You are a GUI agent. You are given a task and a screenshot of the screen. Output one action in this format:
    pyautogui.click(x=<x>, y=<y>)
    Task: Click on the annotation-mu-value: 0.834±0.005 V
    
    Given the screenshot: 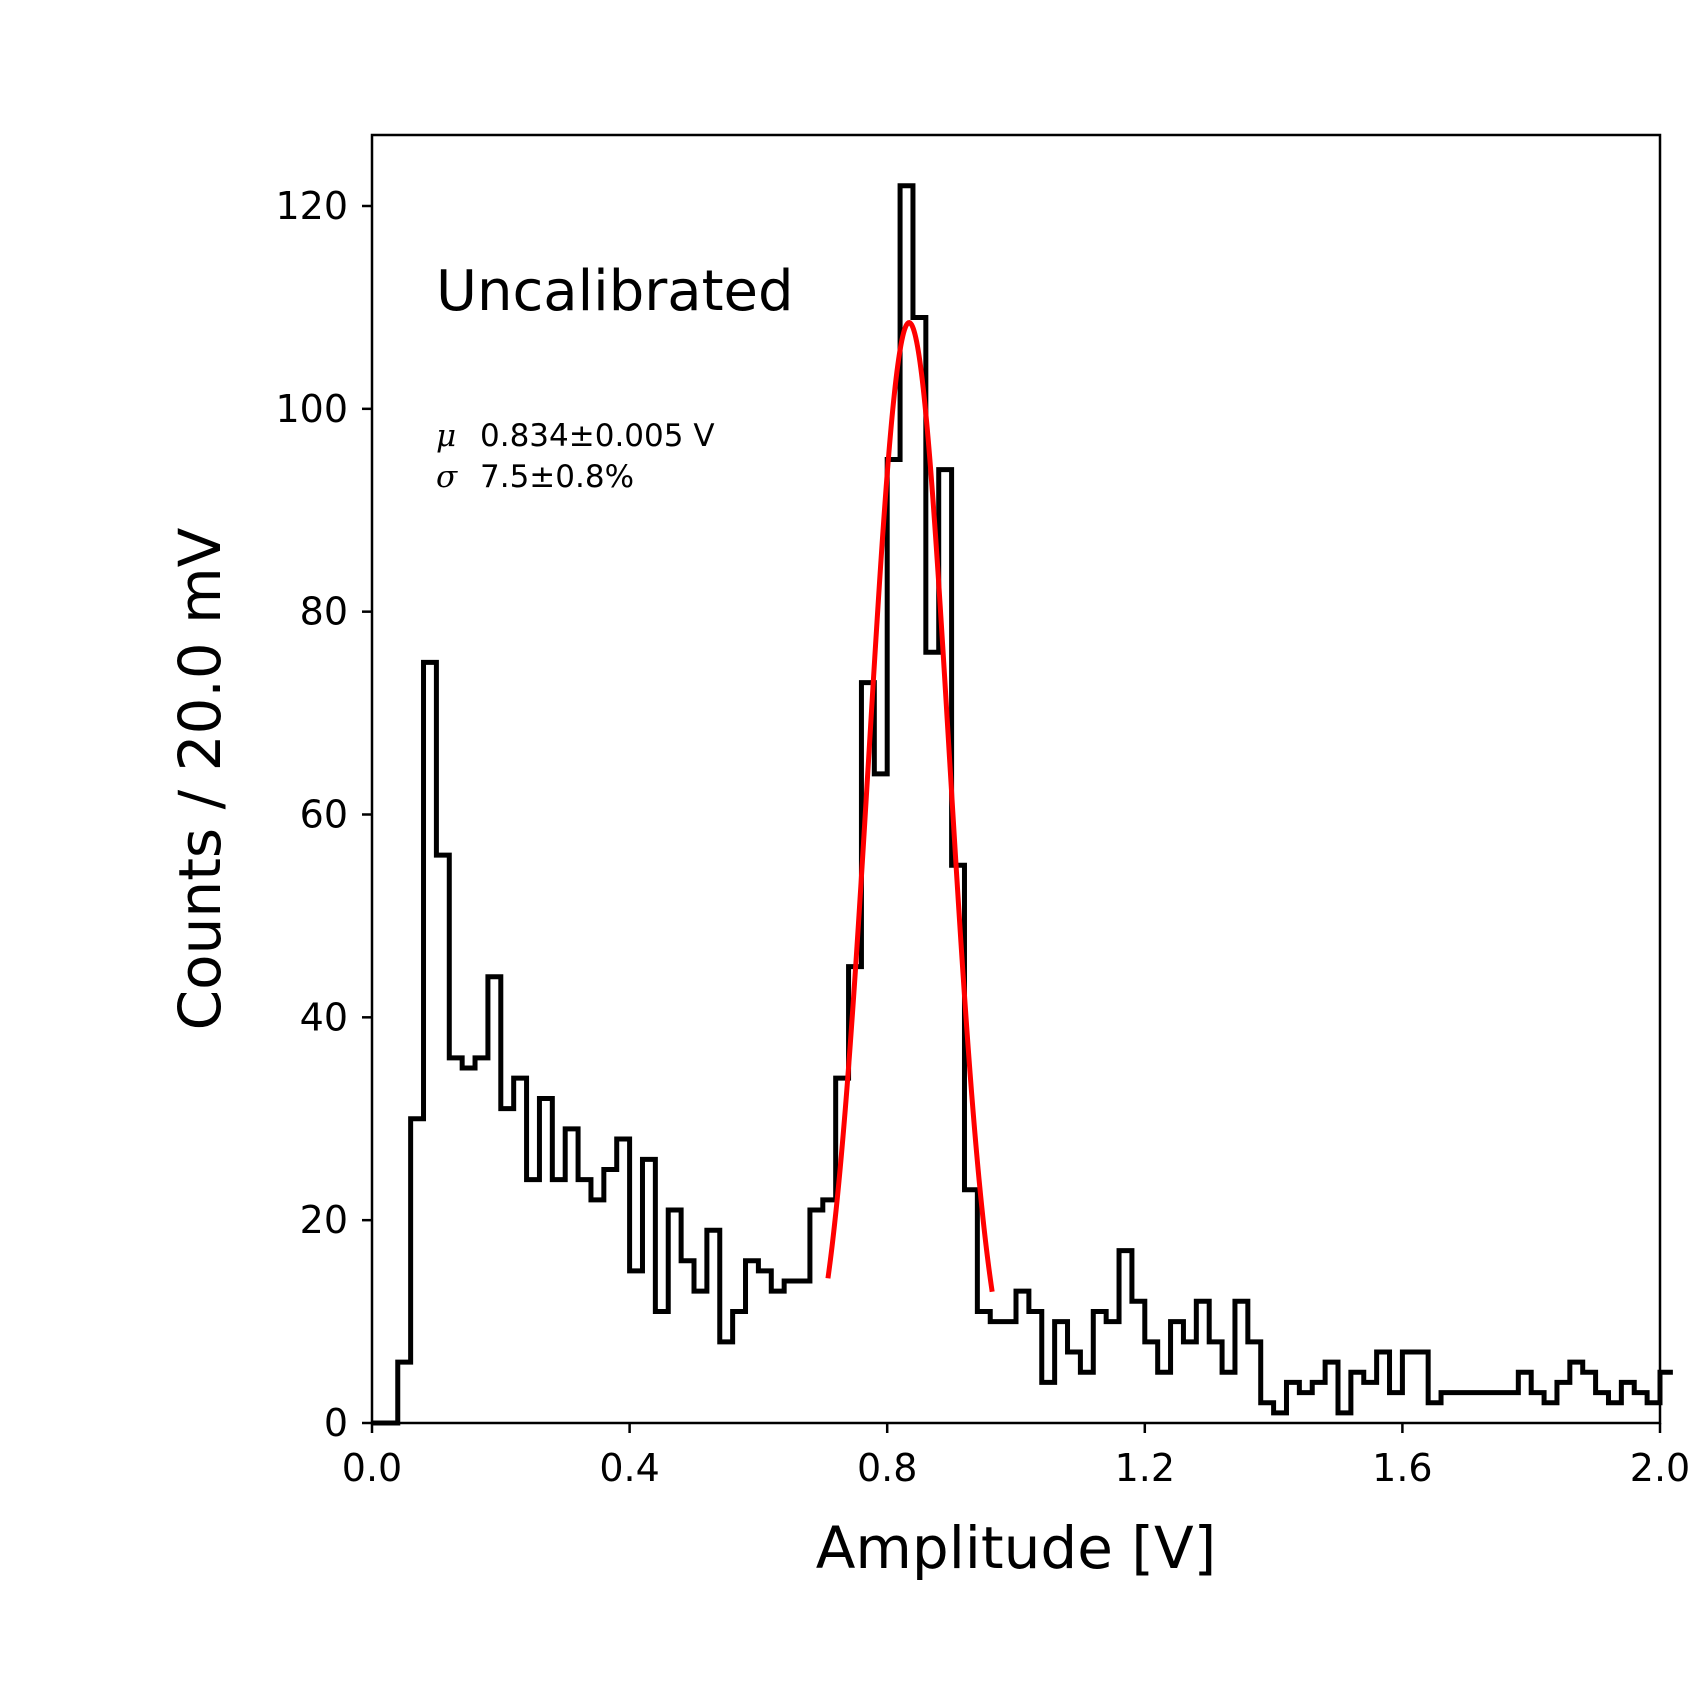 What is the action you would take?
    pyautogui.click(x=597, y=436)
    